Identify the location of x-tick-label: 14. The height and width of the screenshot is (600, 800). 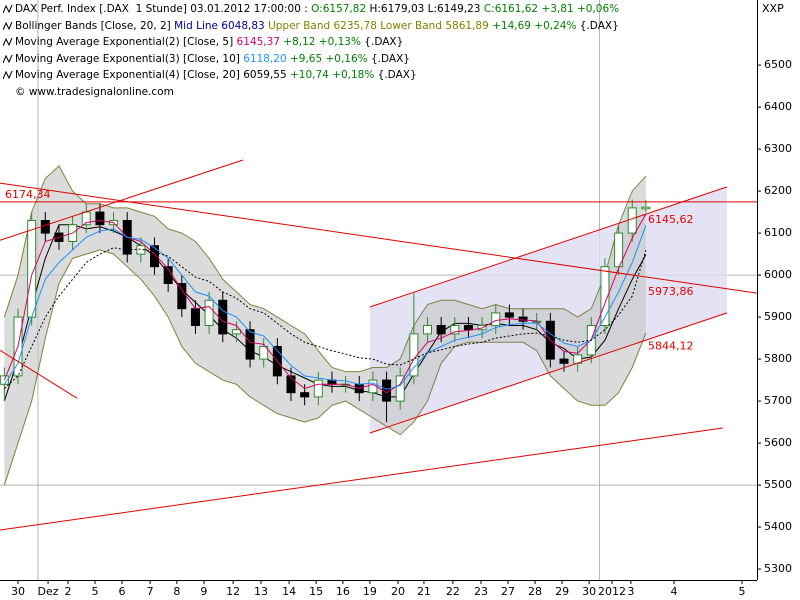
(289, 591).